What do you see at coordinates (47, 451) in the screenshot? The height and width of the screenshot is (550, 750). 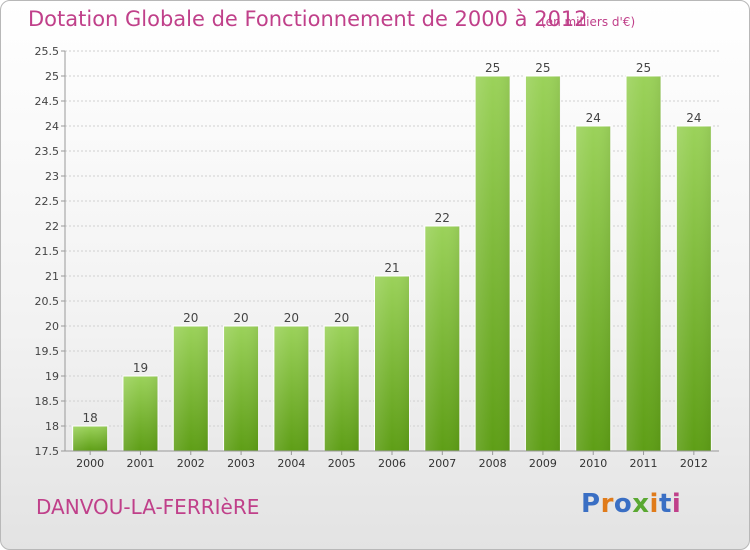 I see `y-tick-label: 17.5` at bounding box center [47, 451].